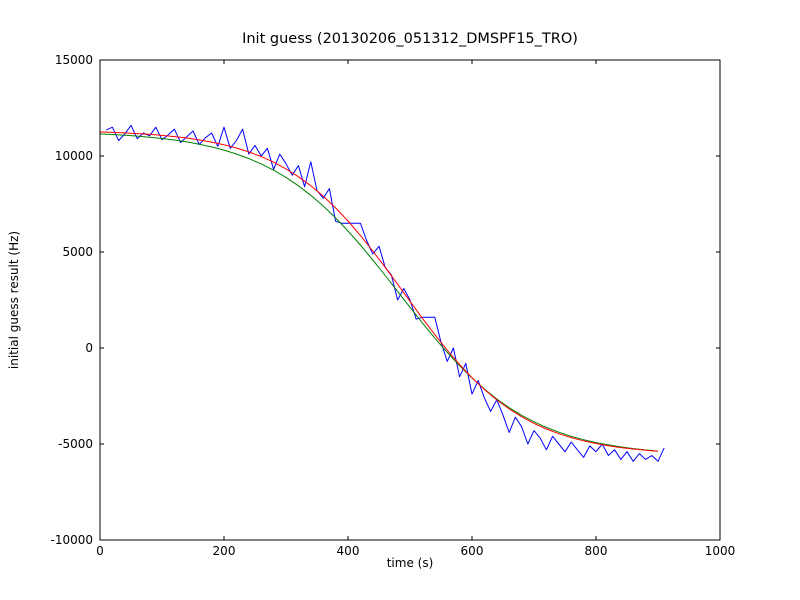 The height and width of the screenshot is (600, 800). Describe the element at coordinates (472, 551) in the screenshot. I see `x-tick-label: 600` at that location.